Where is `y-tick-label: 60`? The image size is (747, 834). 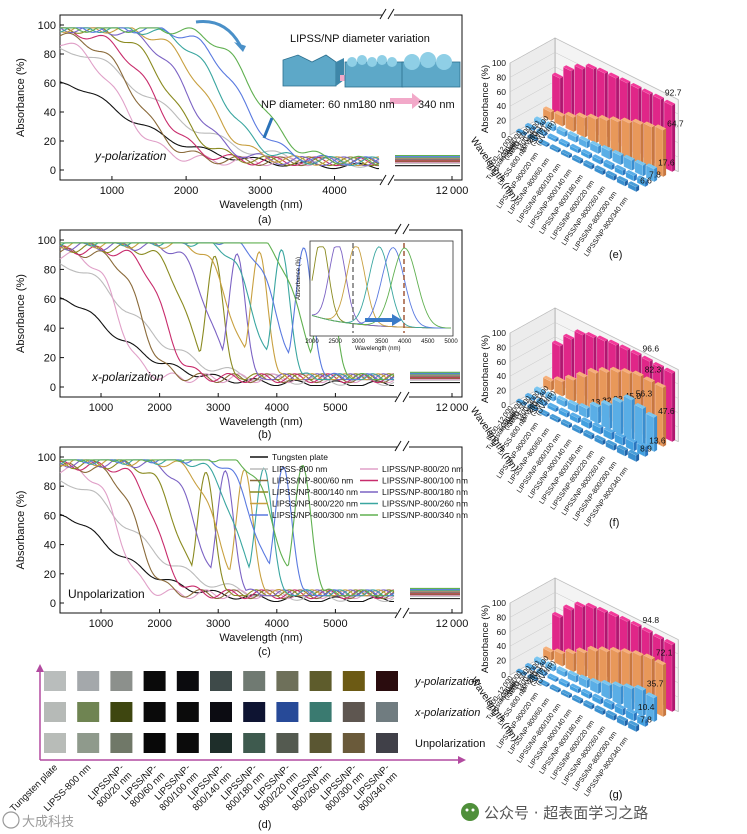 y-tick-label: 60 is located at coordinates (50, 84).